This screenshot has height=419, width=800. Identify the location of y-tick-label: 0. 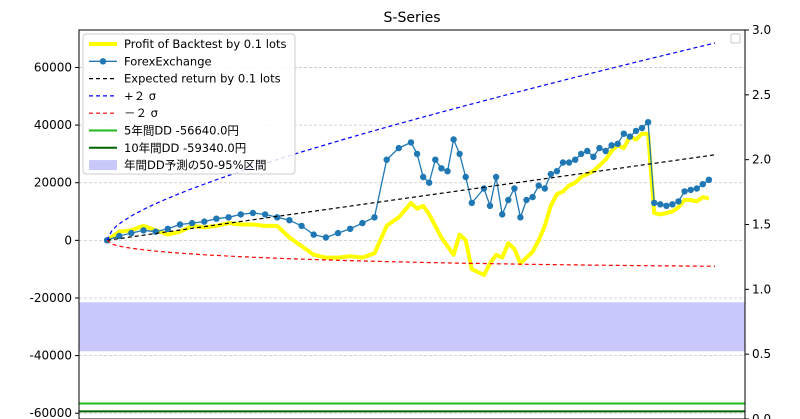
(68, 240).